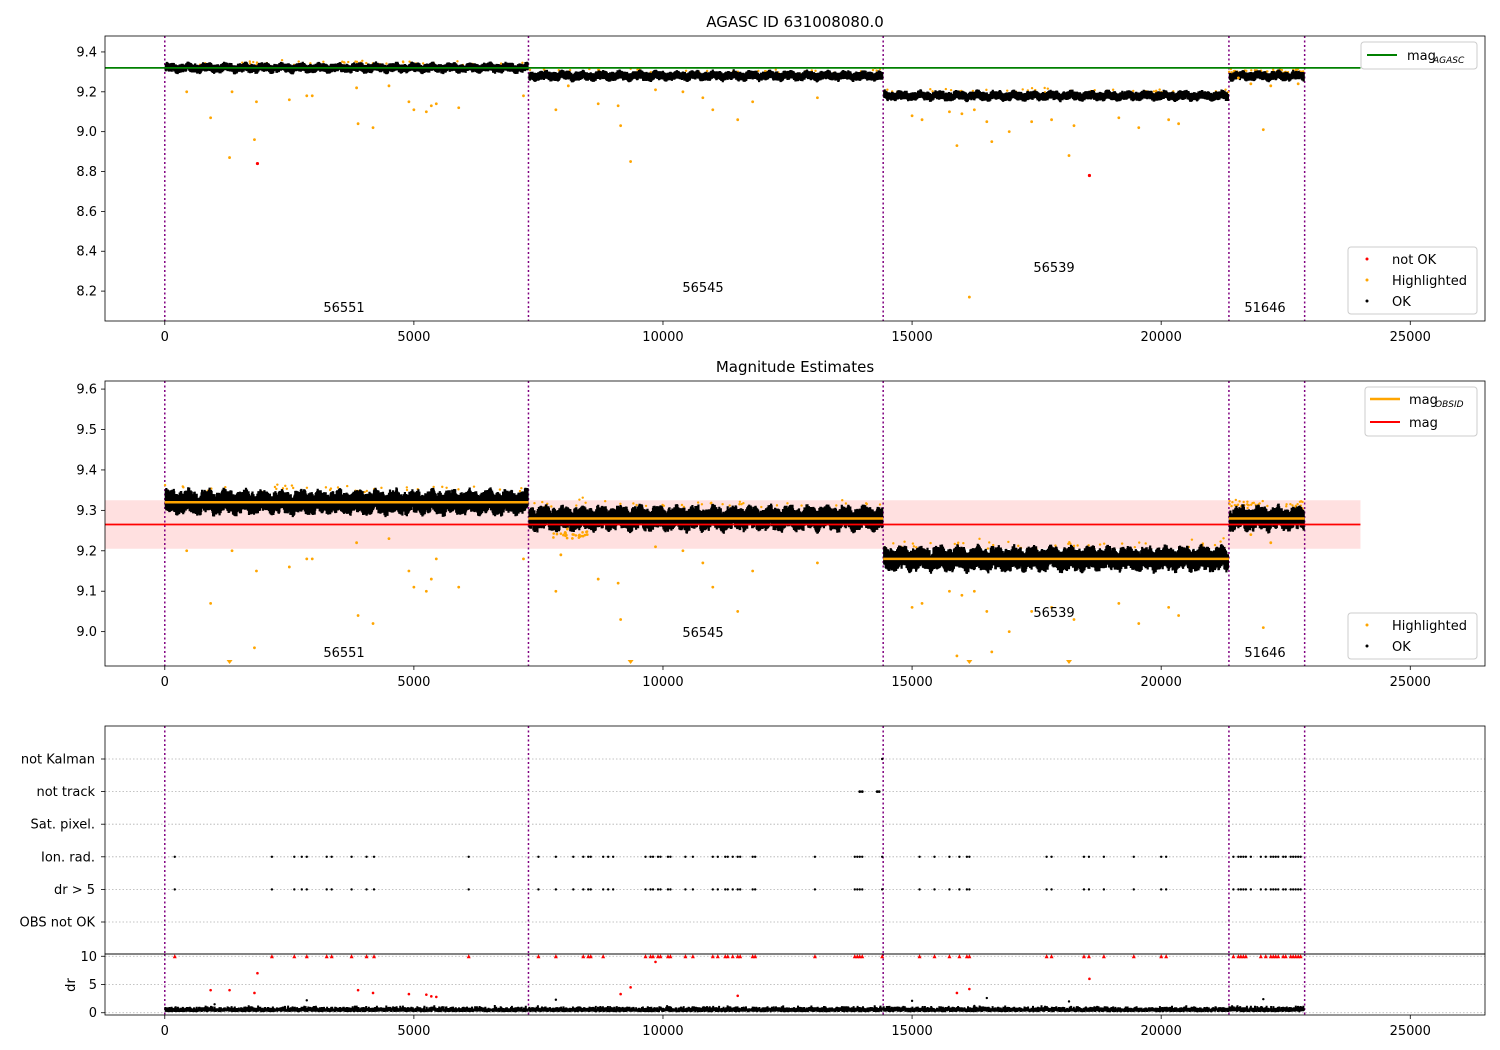 This screenshot has width=1500, height=1050. Describe the element at coordinates (86, 511) in the screenshot. I see `y-tick-label: 9.3` at that location.